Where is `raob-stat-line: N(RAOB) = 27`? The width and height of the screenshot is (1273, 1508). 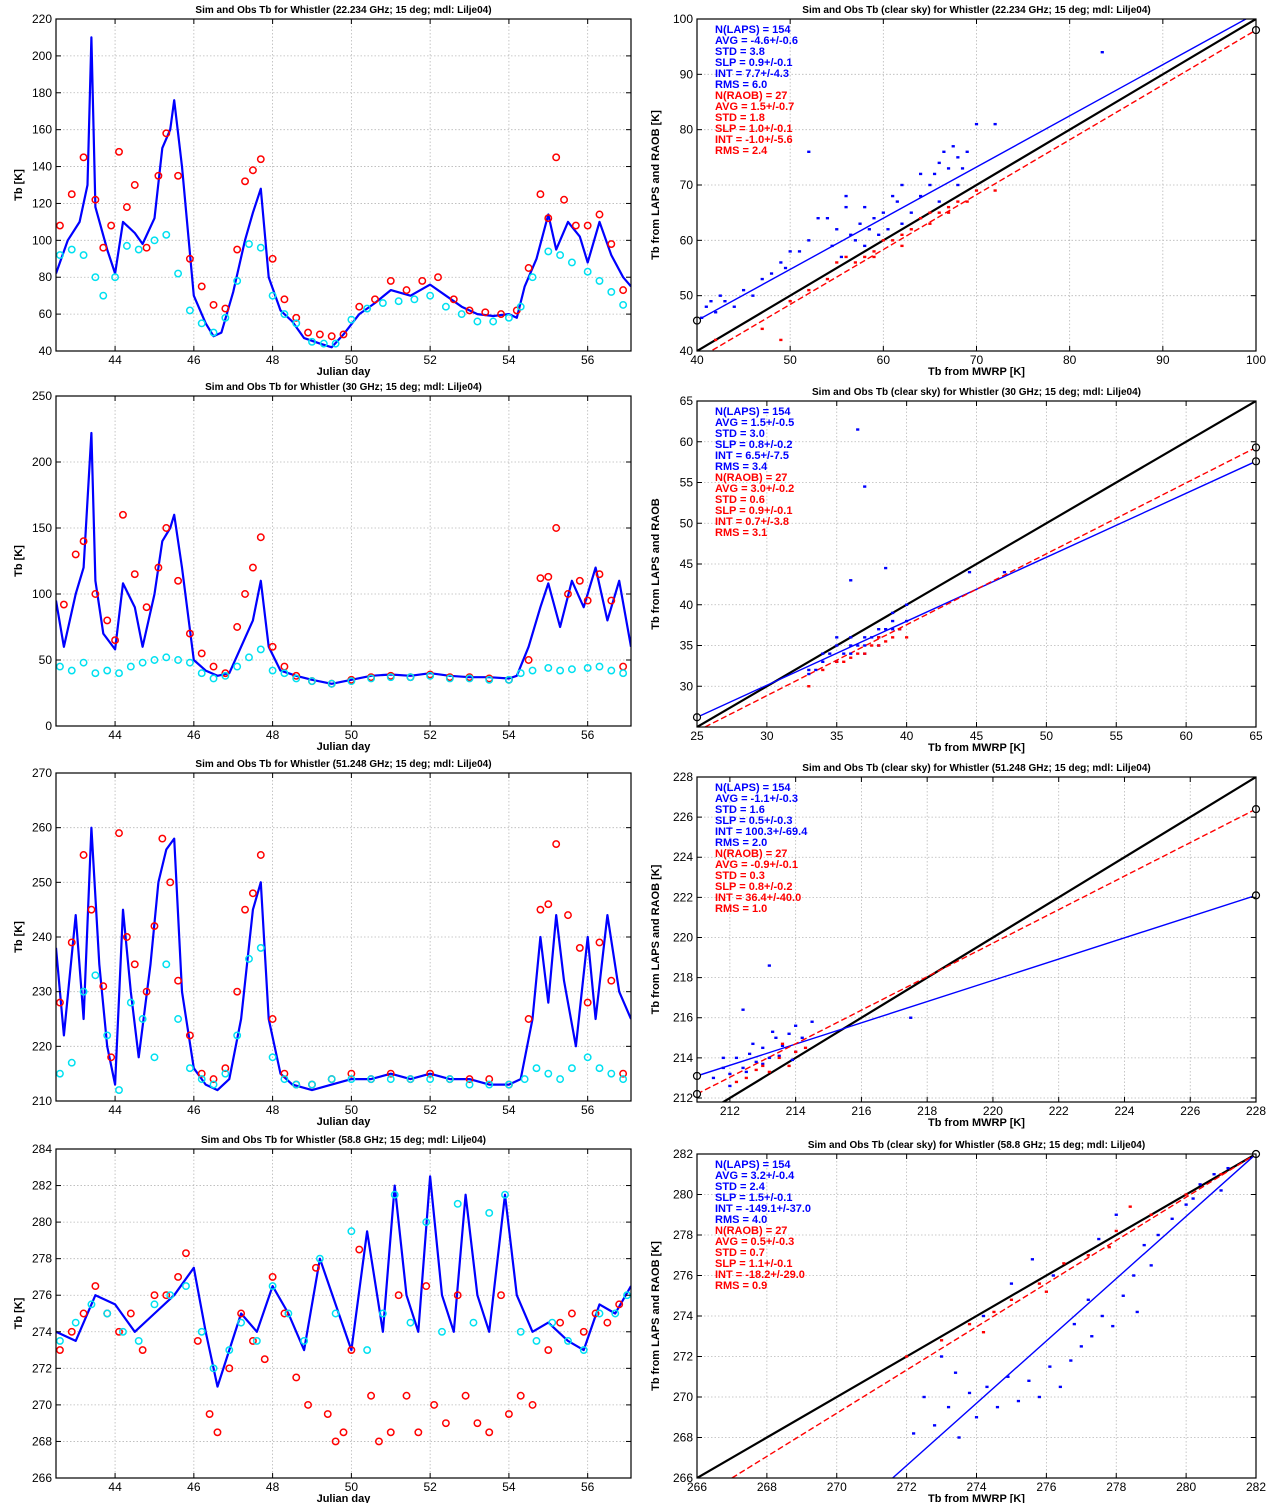 raob-stat-line: N(RAOB) = 27 is located at coordinates (751, 478).